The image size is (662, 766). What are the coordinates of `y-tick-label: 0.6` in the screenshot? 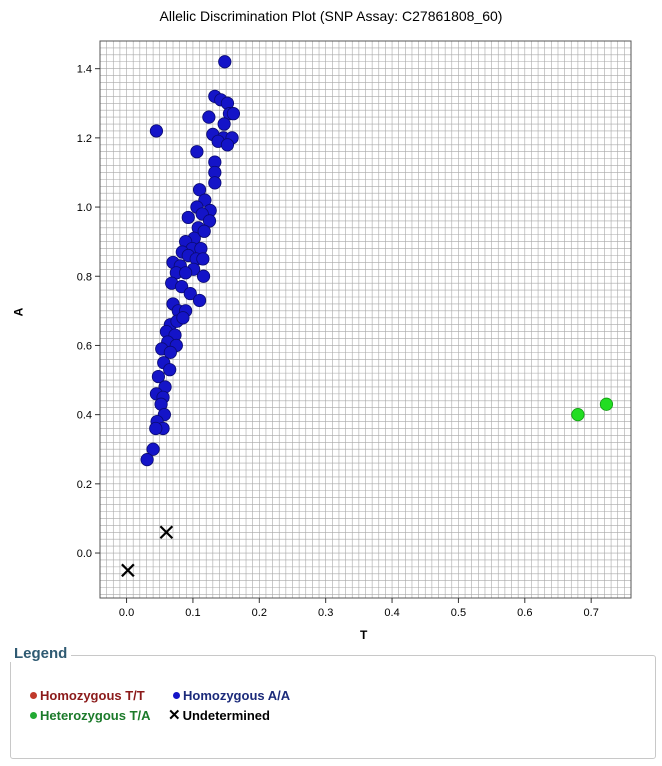 It's located at (84, 346).